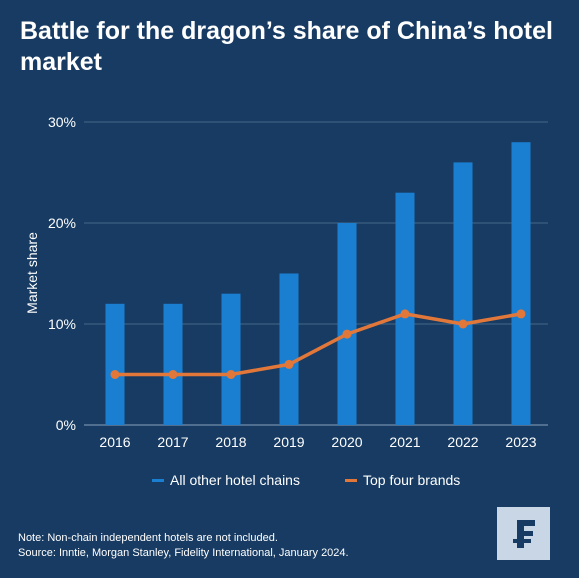  I want to click on fidelity-logo, so click(523, 533).